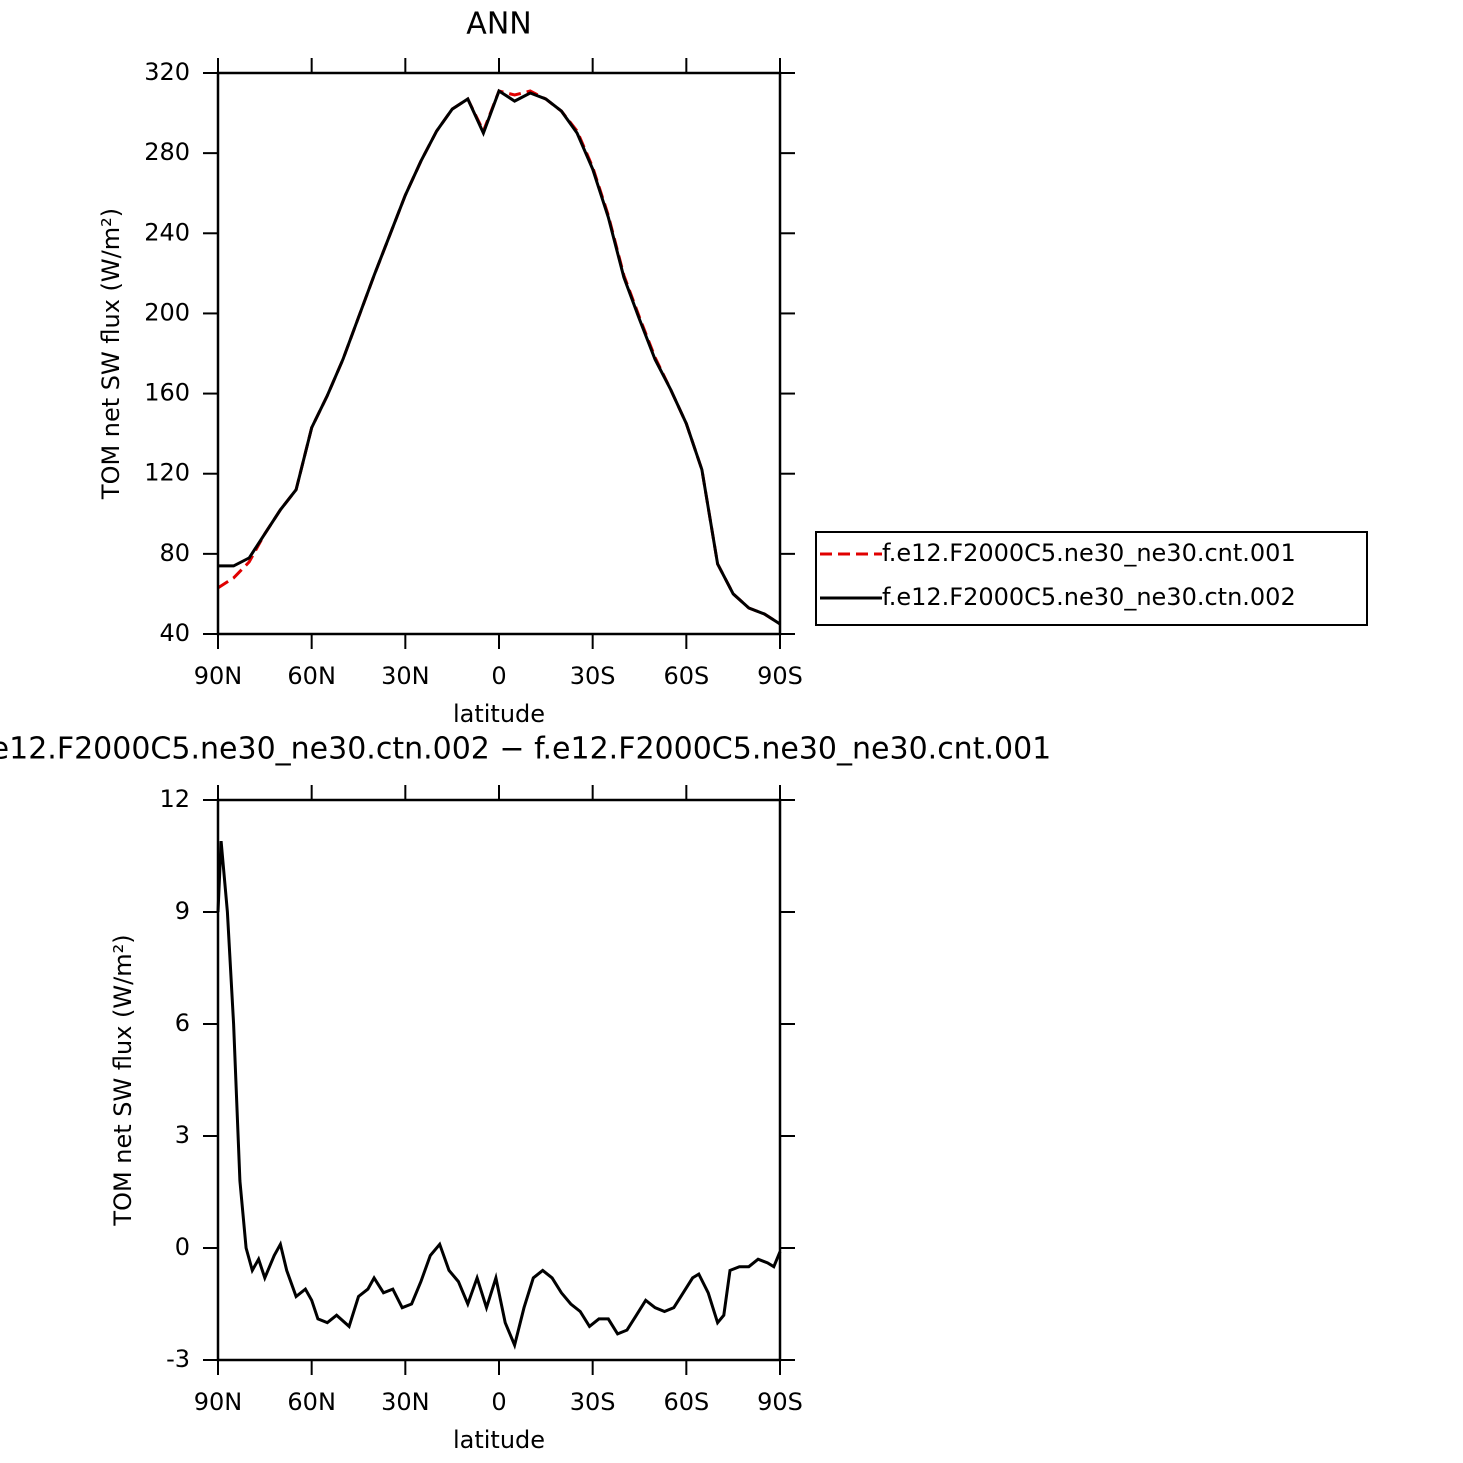 The height and width of the screenshot is (1463, 1463). Describe the element at coordinates (182, 1135) in the screenshot. I see `y-tick-label: 3` at that location.